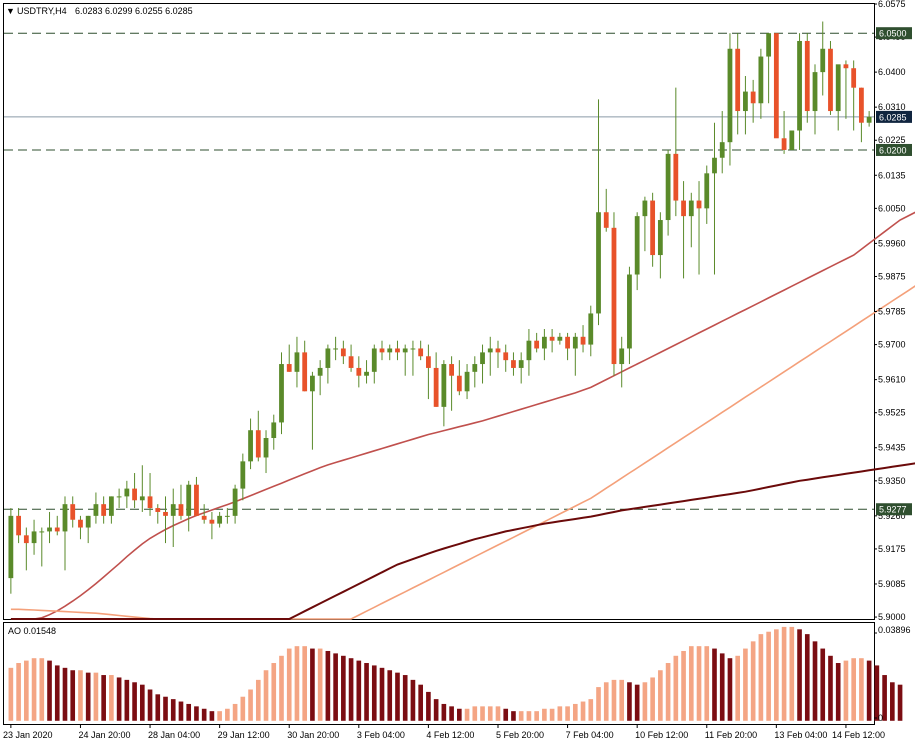  Describe the element at coordinates (893, 34) in the screenshot. I see `level-tag: 6.0500` at that location.